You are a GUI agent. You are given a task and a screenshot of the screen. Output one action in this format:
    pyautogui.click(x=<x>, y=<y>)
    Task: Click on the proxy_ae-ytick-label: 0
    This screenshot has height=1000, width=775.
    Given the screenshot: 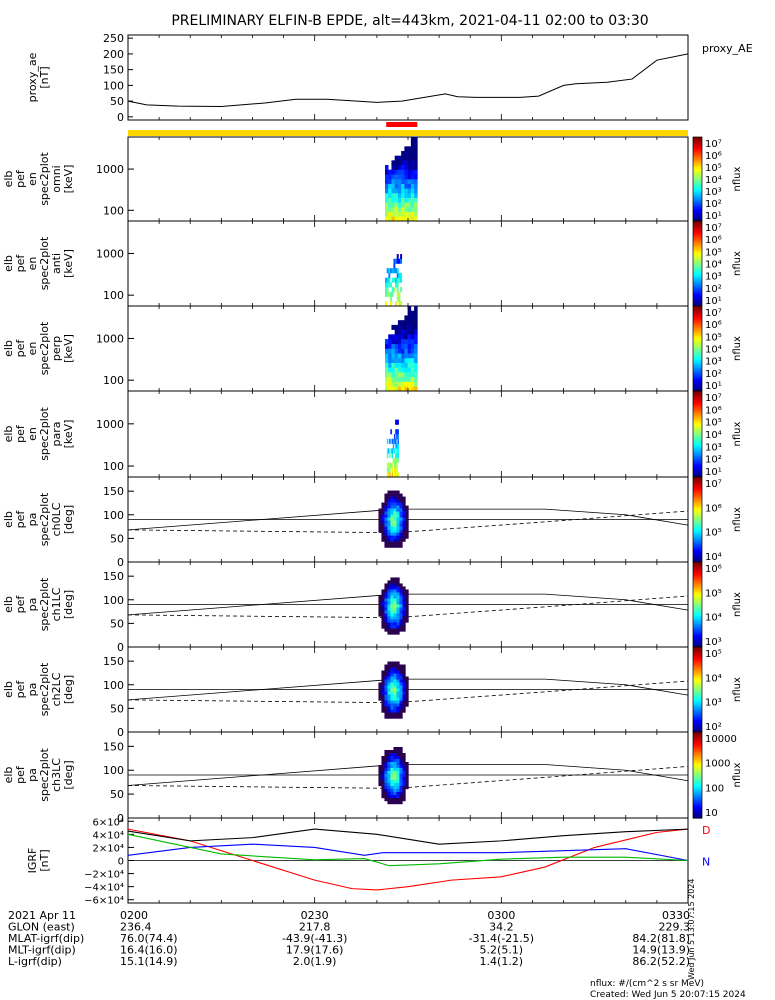 What is the action you would take?
    pyautogui.click(x=120, y=117)
    